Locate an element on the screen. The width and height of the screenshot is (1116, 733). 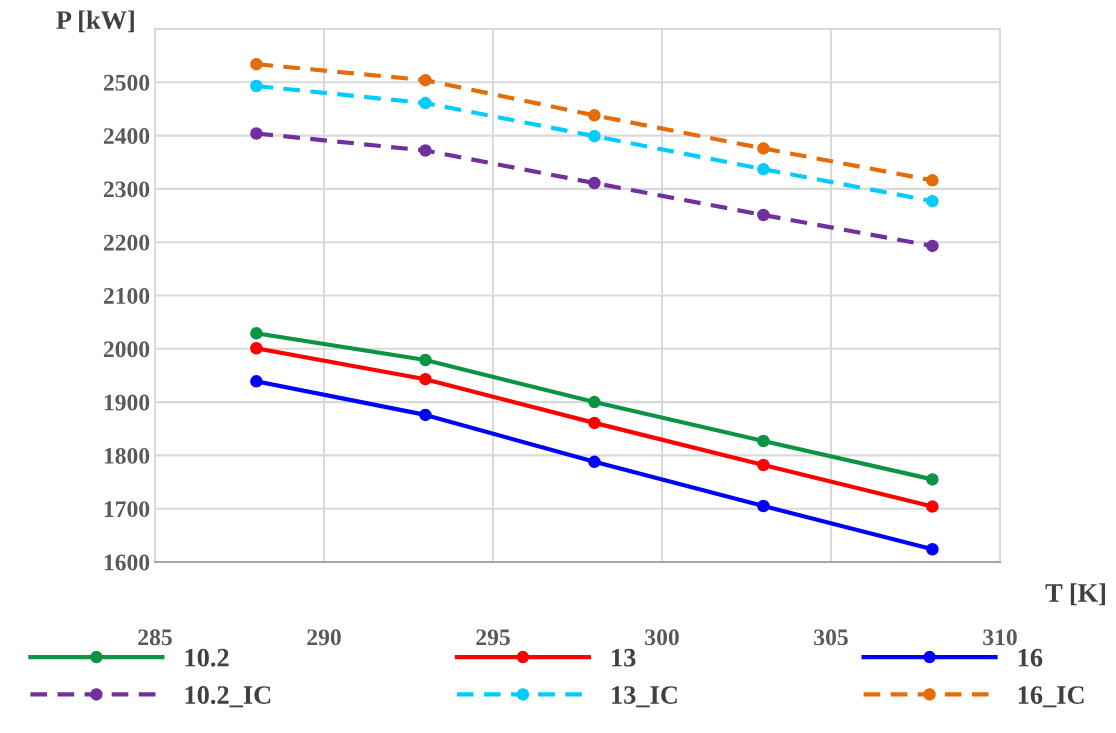
y-tick-label: 1800 is located at coordinates (127, 455).